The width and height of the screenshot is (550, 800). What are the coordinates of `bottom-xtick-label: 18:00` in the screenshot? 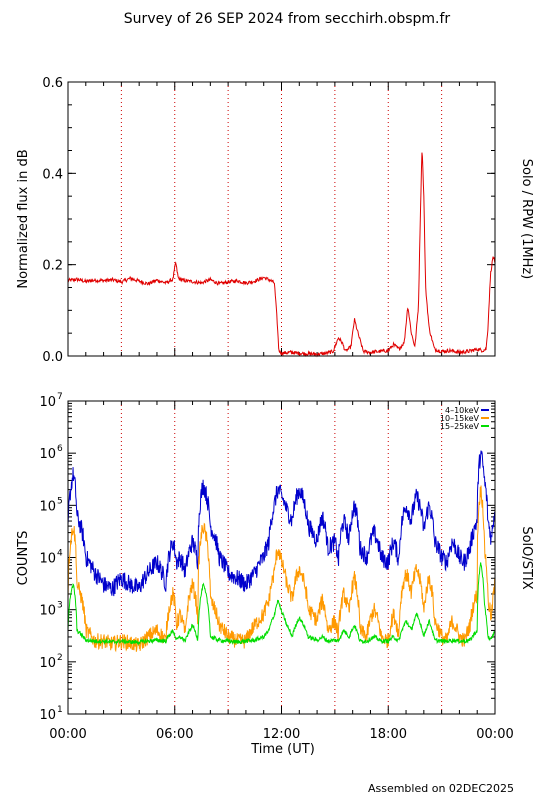 It's located at (388, 734).